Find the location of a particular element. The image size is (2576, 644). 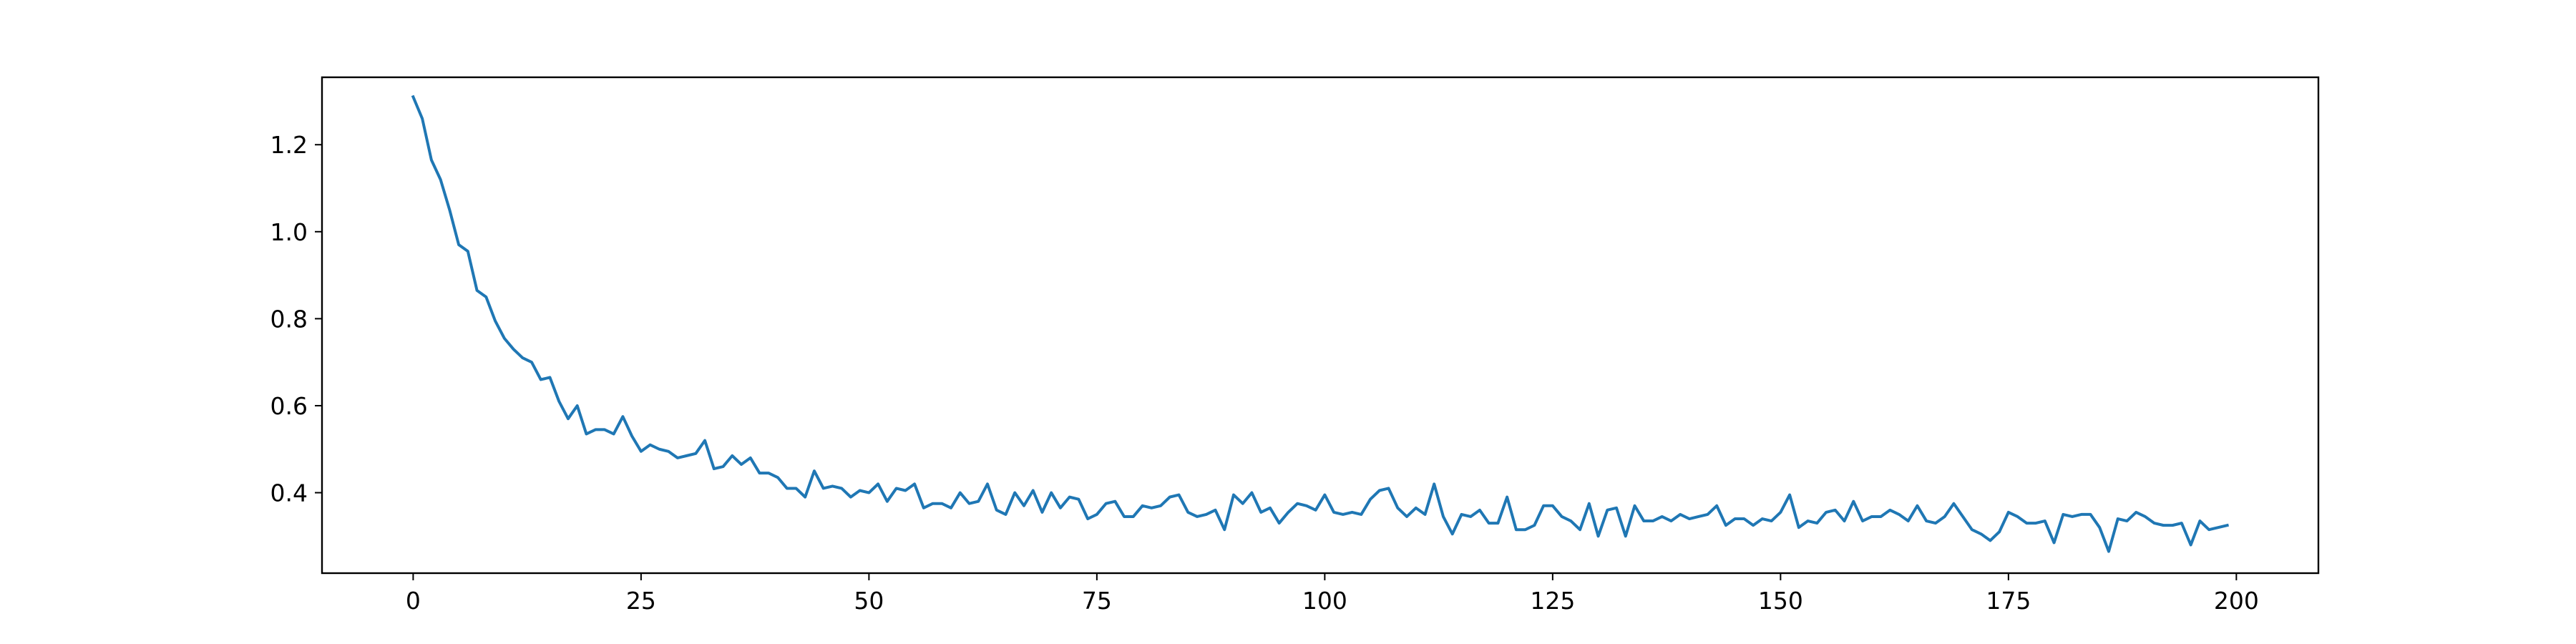

y-tick-label: 0.4 is located at coordinates (289, 493).